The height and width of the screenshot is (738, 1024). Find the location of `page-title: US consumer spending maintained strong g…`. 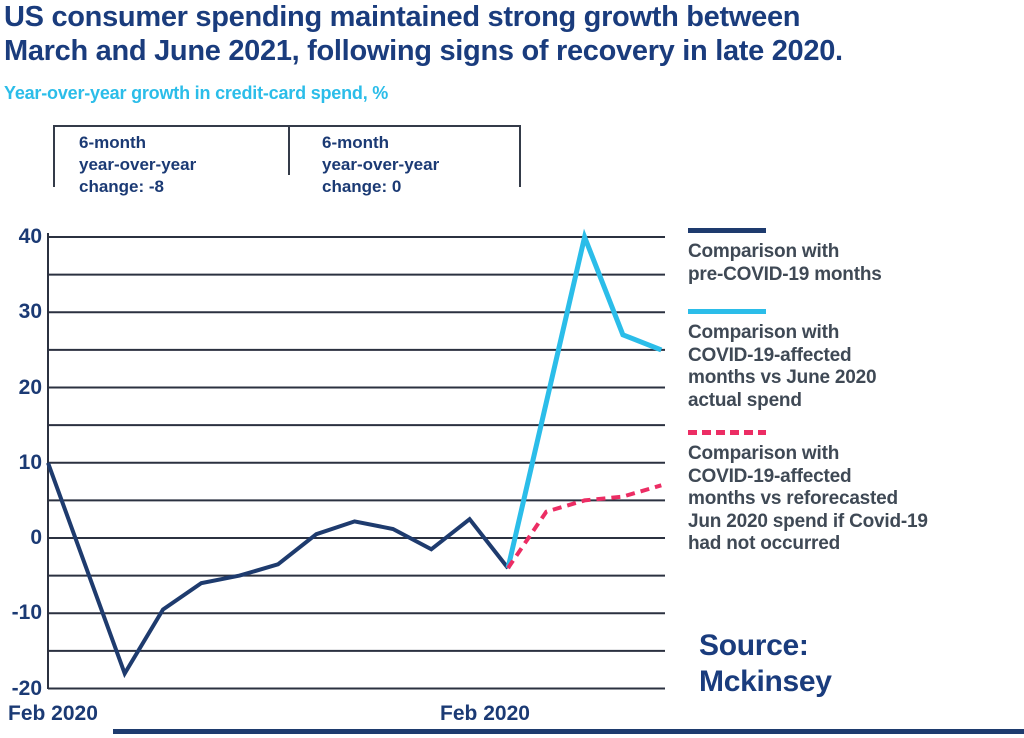

page-title: US consumer spending maintained strong g… is located at coordinates (423, 34).